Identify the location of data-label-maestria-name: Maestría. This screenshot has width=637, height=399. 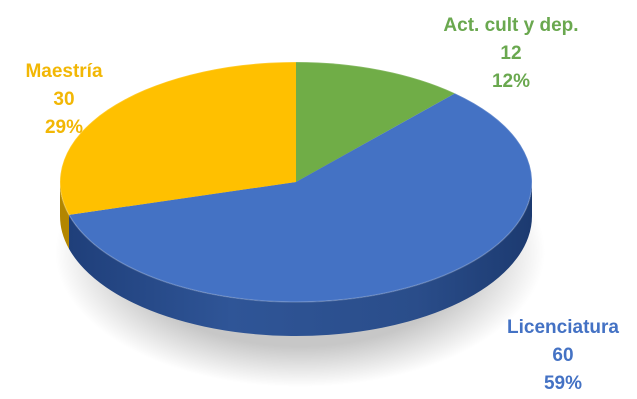
(64, 71).